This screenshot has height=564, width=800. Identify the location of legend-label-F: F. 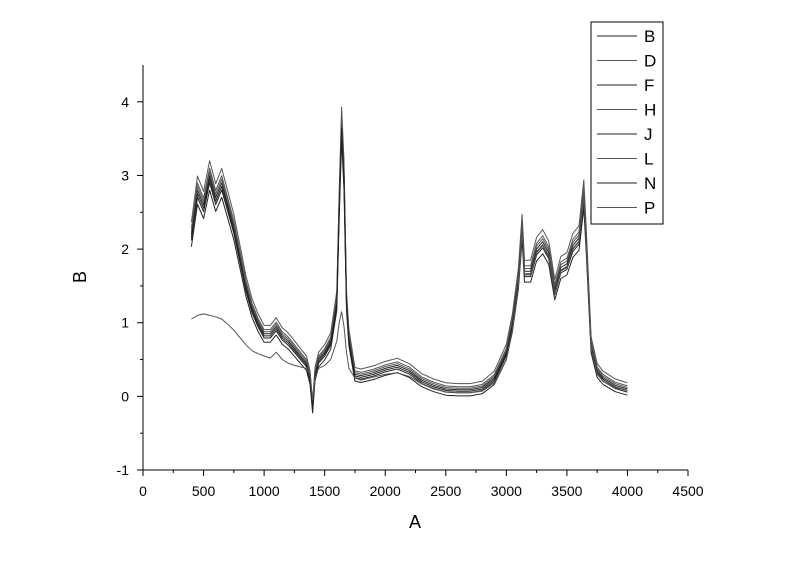
(649, 85).